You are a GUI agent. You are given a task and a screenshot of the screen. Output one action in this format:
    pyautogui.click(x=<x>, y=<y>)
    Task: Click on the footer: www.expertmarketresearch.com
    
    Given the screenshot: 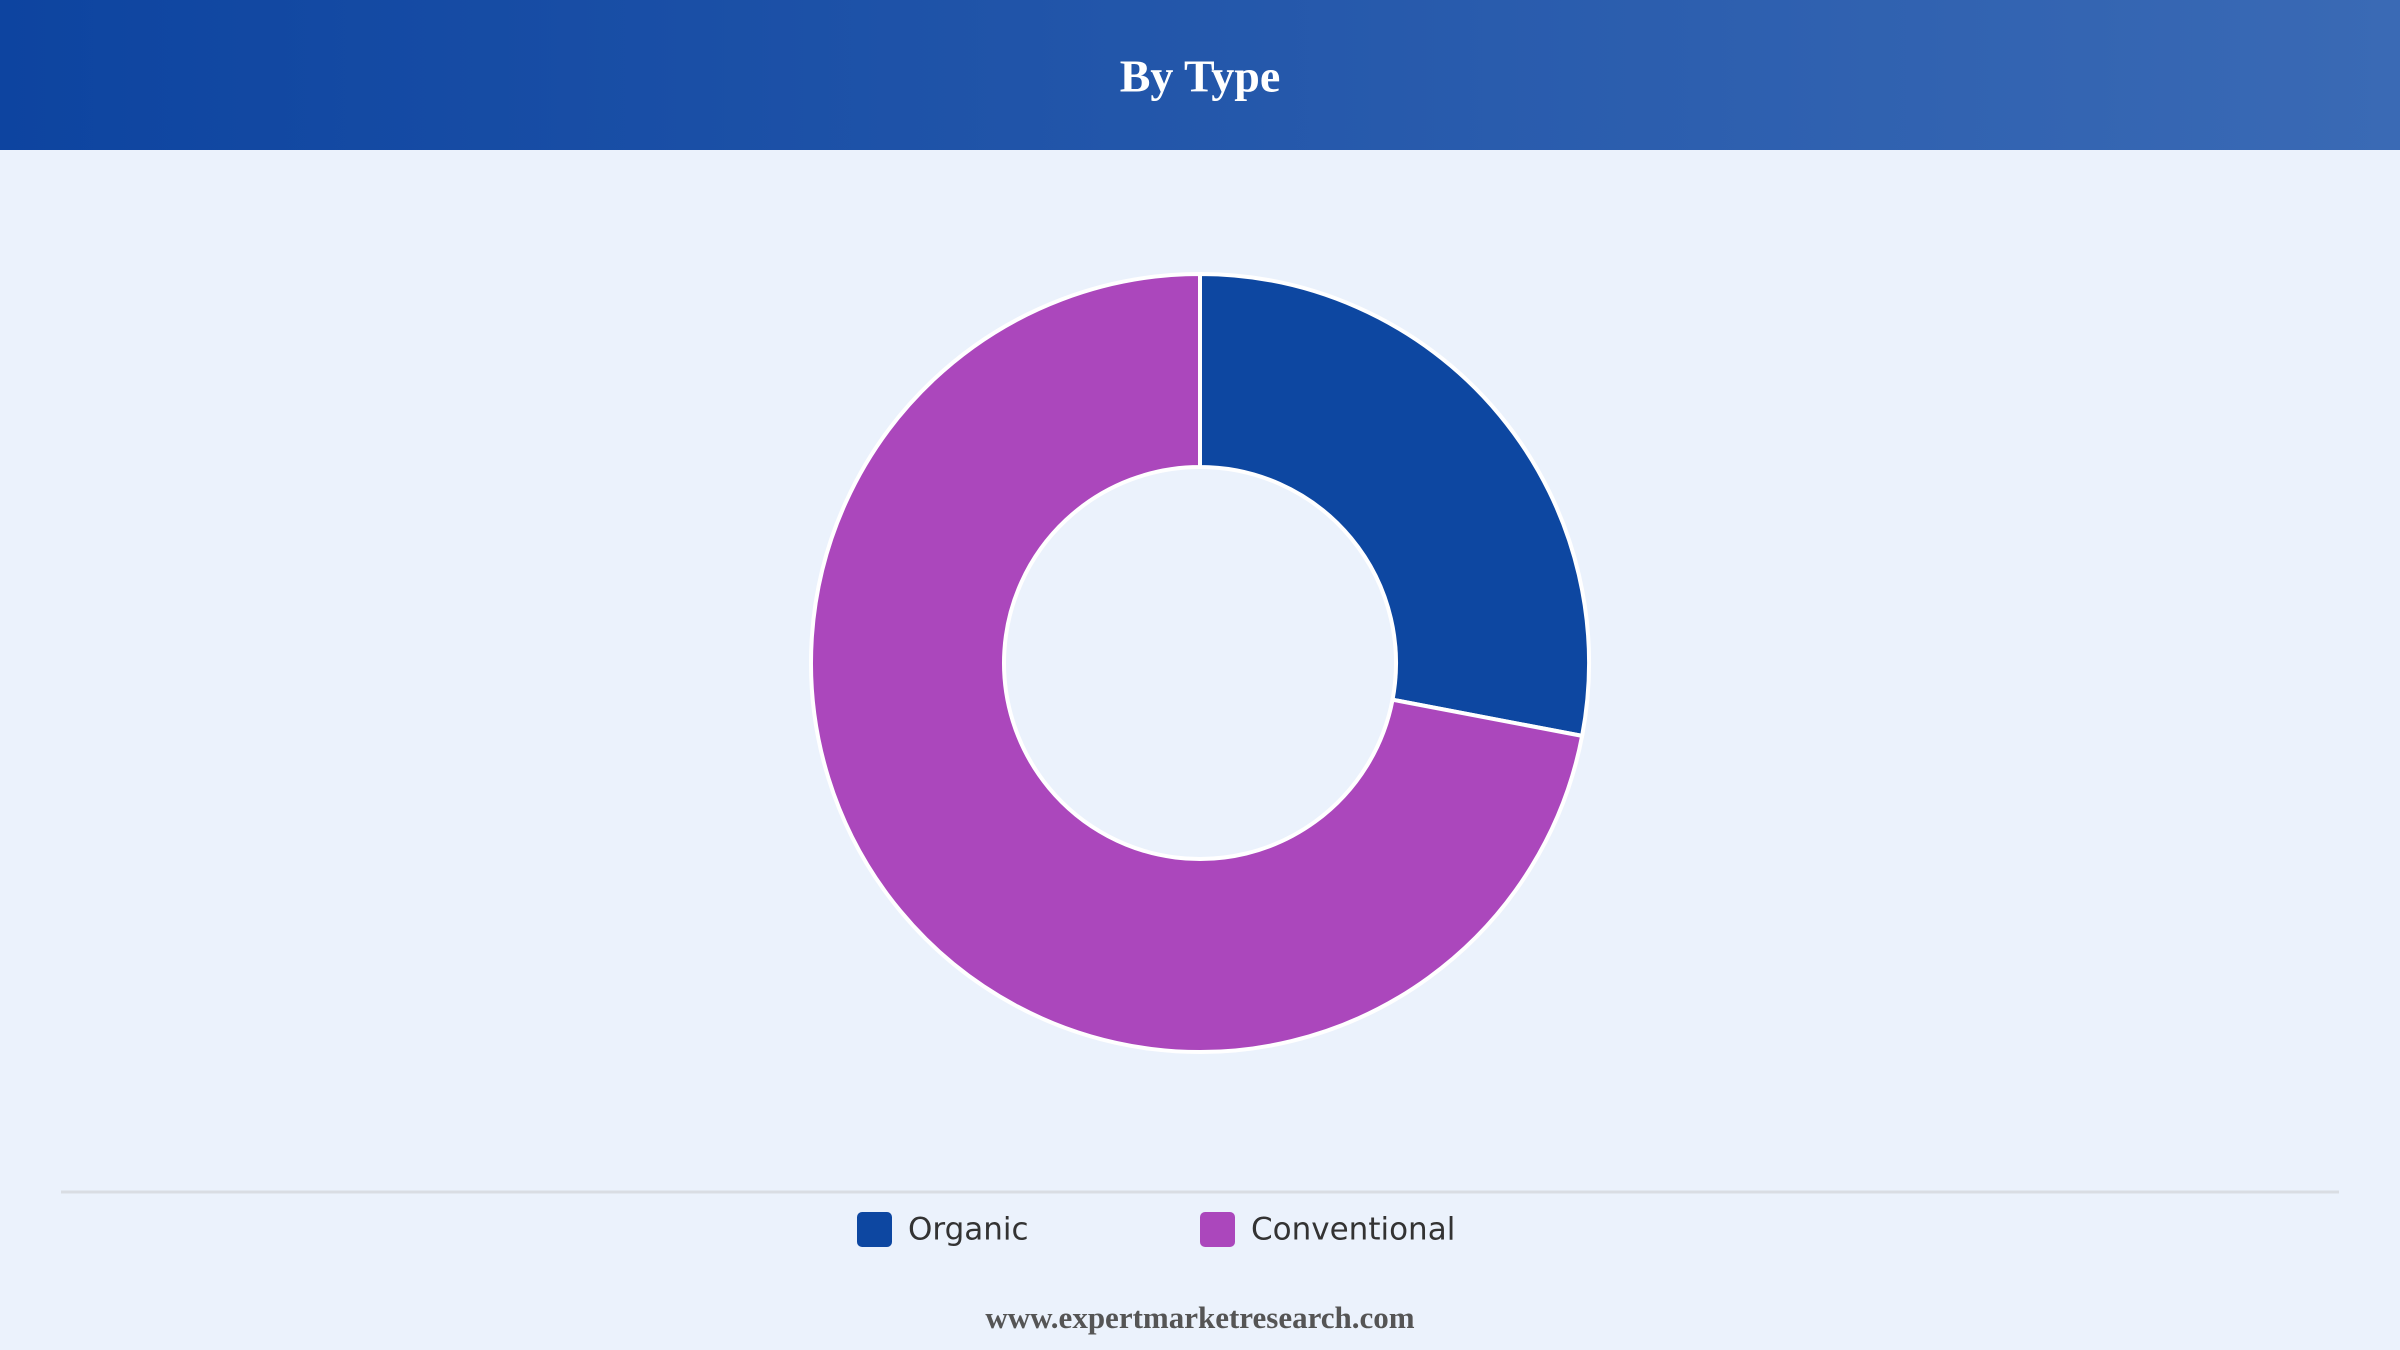 What is the action you would take?
    pyautogui.click(x=1199, y=1317)
    